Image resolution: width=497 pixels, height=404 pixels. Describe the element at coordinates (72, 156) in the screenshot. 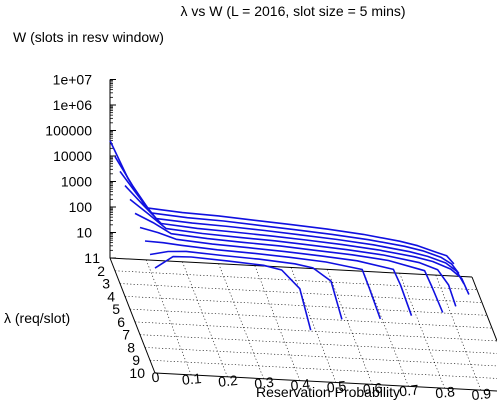

I see `z-tick-label: 10000` at that location.